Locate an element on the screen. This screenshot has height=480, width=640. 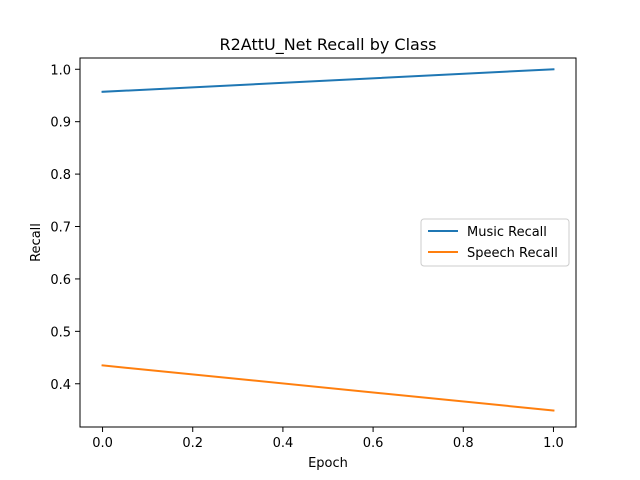
y-tick-label: 0.4 is located at coordinates (60, 385).